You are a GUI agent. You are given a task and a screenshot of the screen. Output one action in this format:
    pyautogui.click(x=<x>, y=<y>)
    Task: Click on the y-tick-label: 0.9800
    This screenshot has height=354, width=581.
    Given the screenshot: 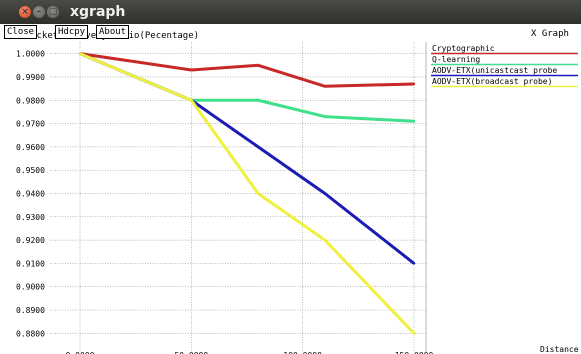 What is the action you would take?
    pyautogui.click(x=30, y=100)
    